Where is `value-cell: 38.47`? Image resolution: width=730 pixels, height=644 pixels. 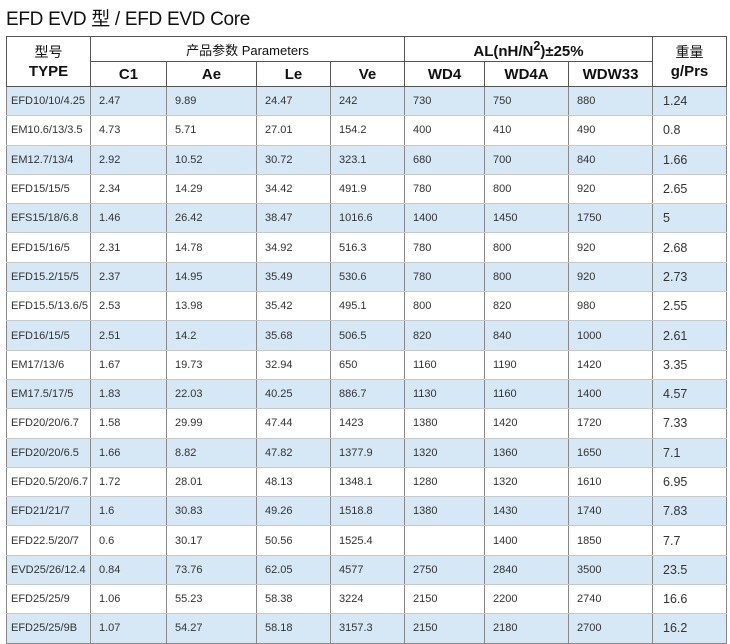
value-cell: 38.47 is located at coordinates (293, 218).